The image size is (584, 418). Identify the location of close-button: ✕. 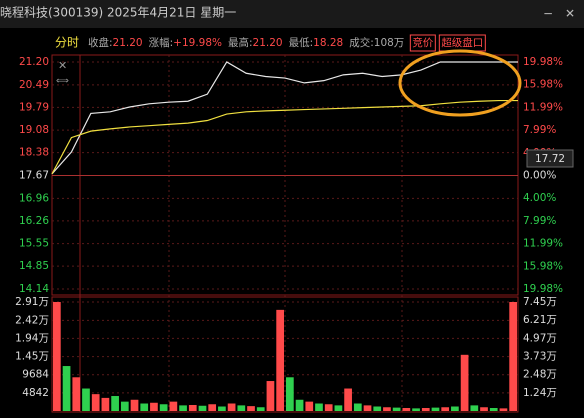
(570, 14).